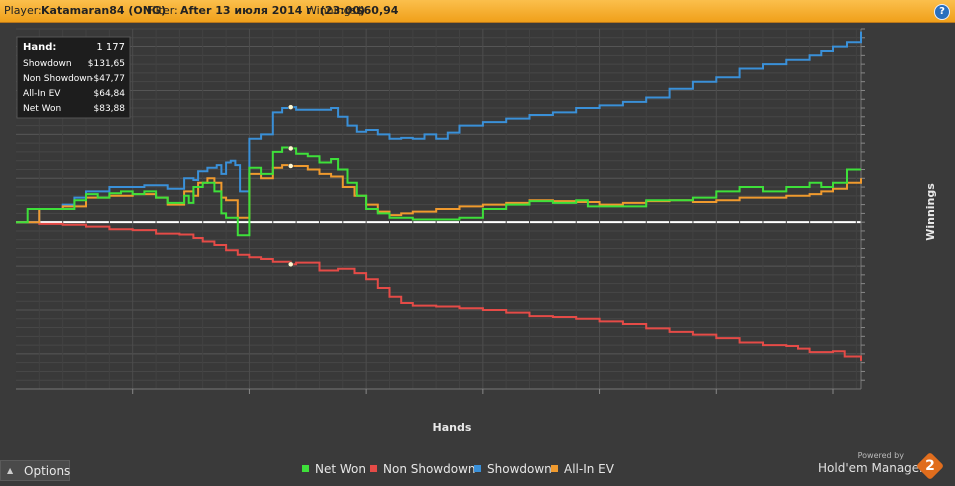 This screenshot has height=486, width=955. What do you see at coordinates (162, 10) in the screenshot?
I see `filter-label: Filter:` at bounding box center [162, 10].